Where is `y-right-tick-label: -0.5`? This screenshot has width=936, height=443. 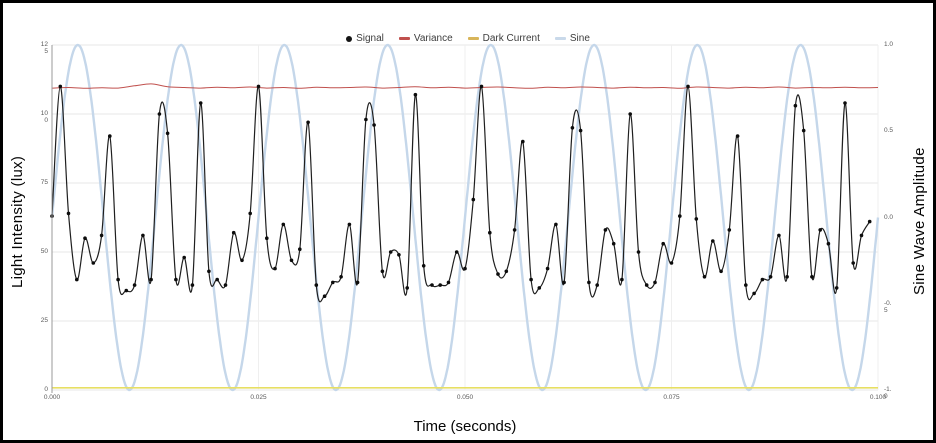
y-right-tick-label: -0.5 is located at coordinates (888, 306).